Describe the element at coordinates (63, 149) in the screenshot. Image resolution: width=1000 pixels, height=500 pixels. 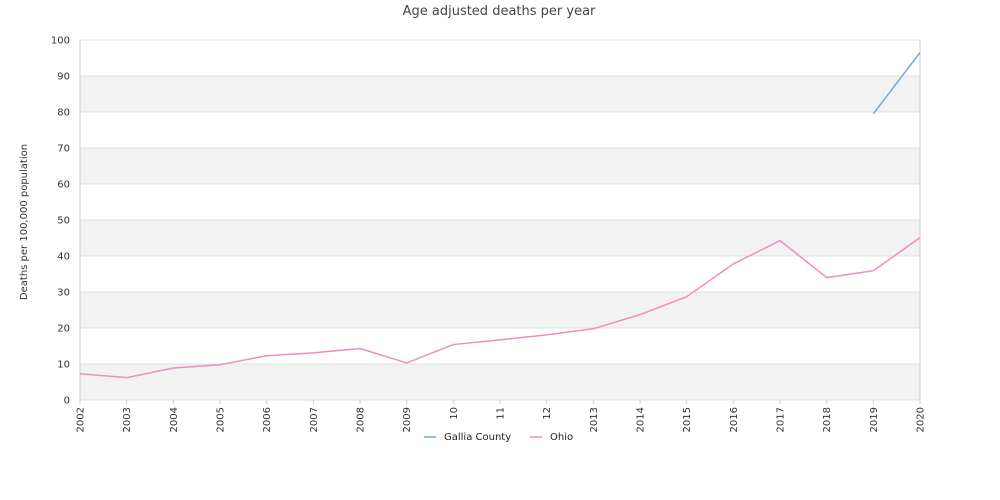
I see `y-tick-label: 70` at that location.